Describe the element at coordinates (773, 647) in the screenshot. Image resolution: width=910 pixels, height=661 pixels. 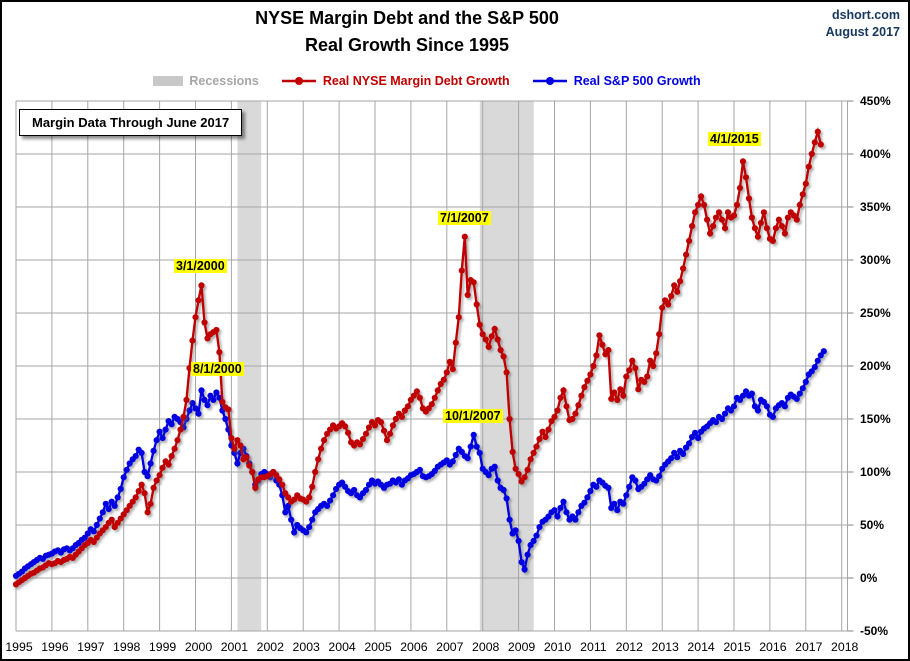
I see `x-axis-tick-label: 2016` at that location.